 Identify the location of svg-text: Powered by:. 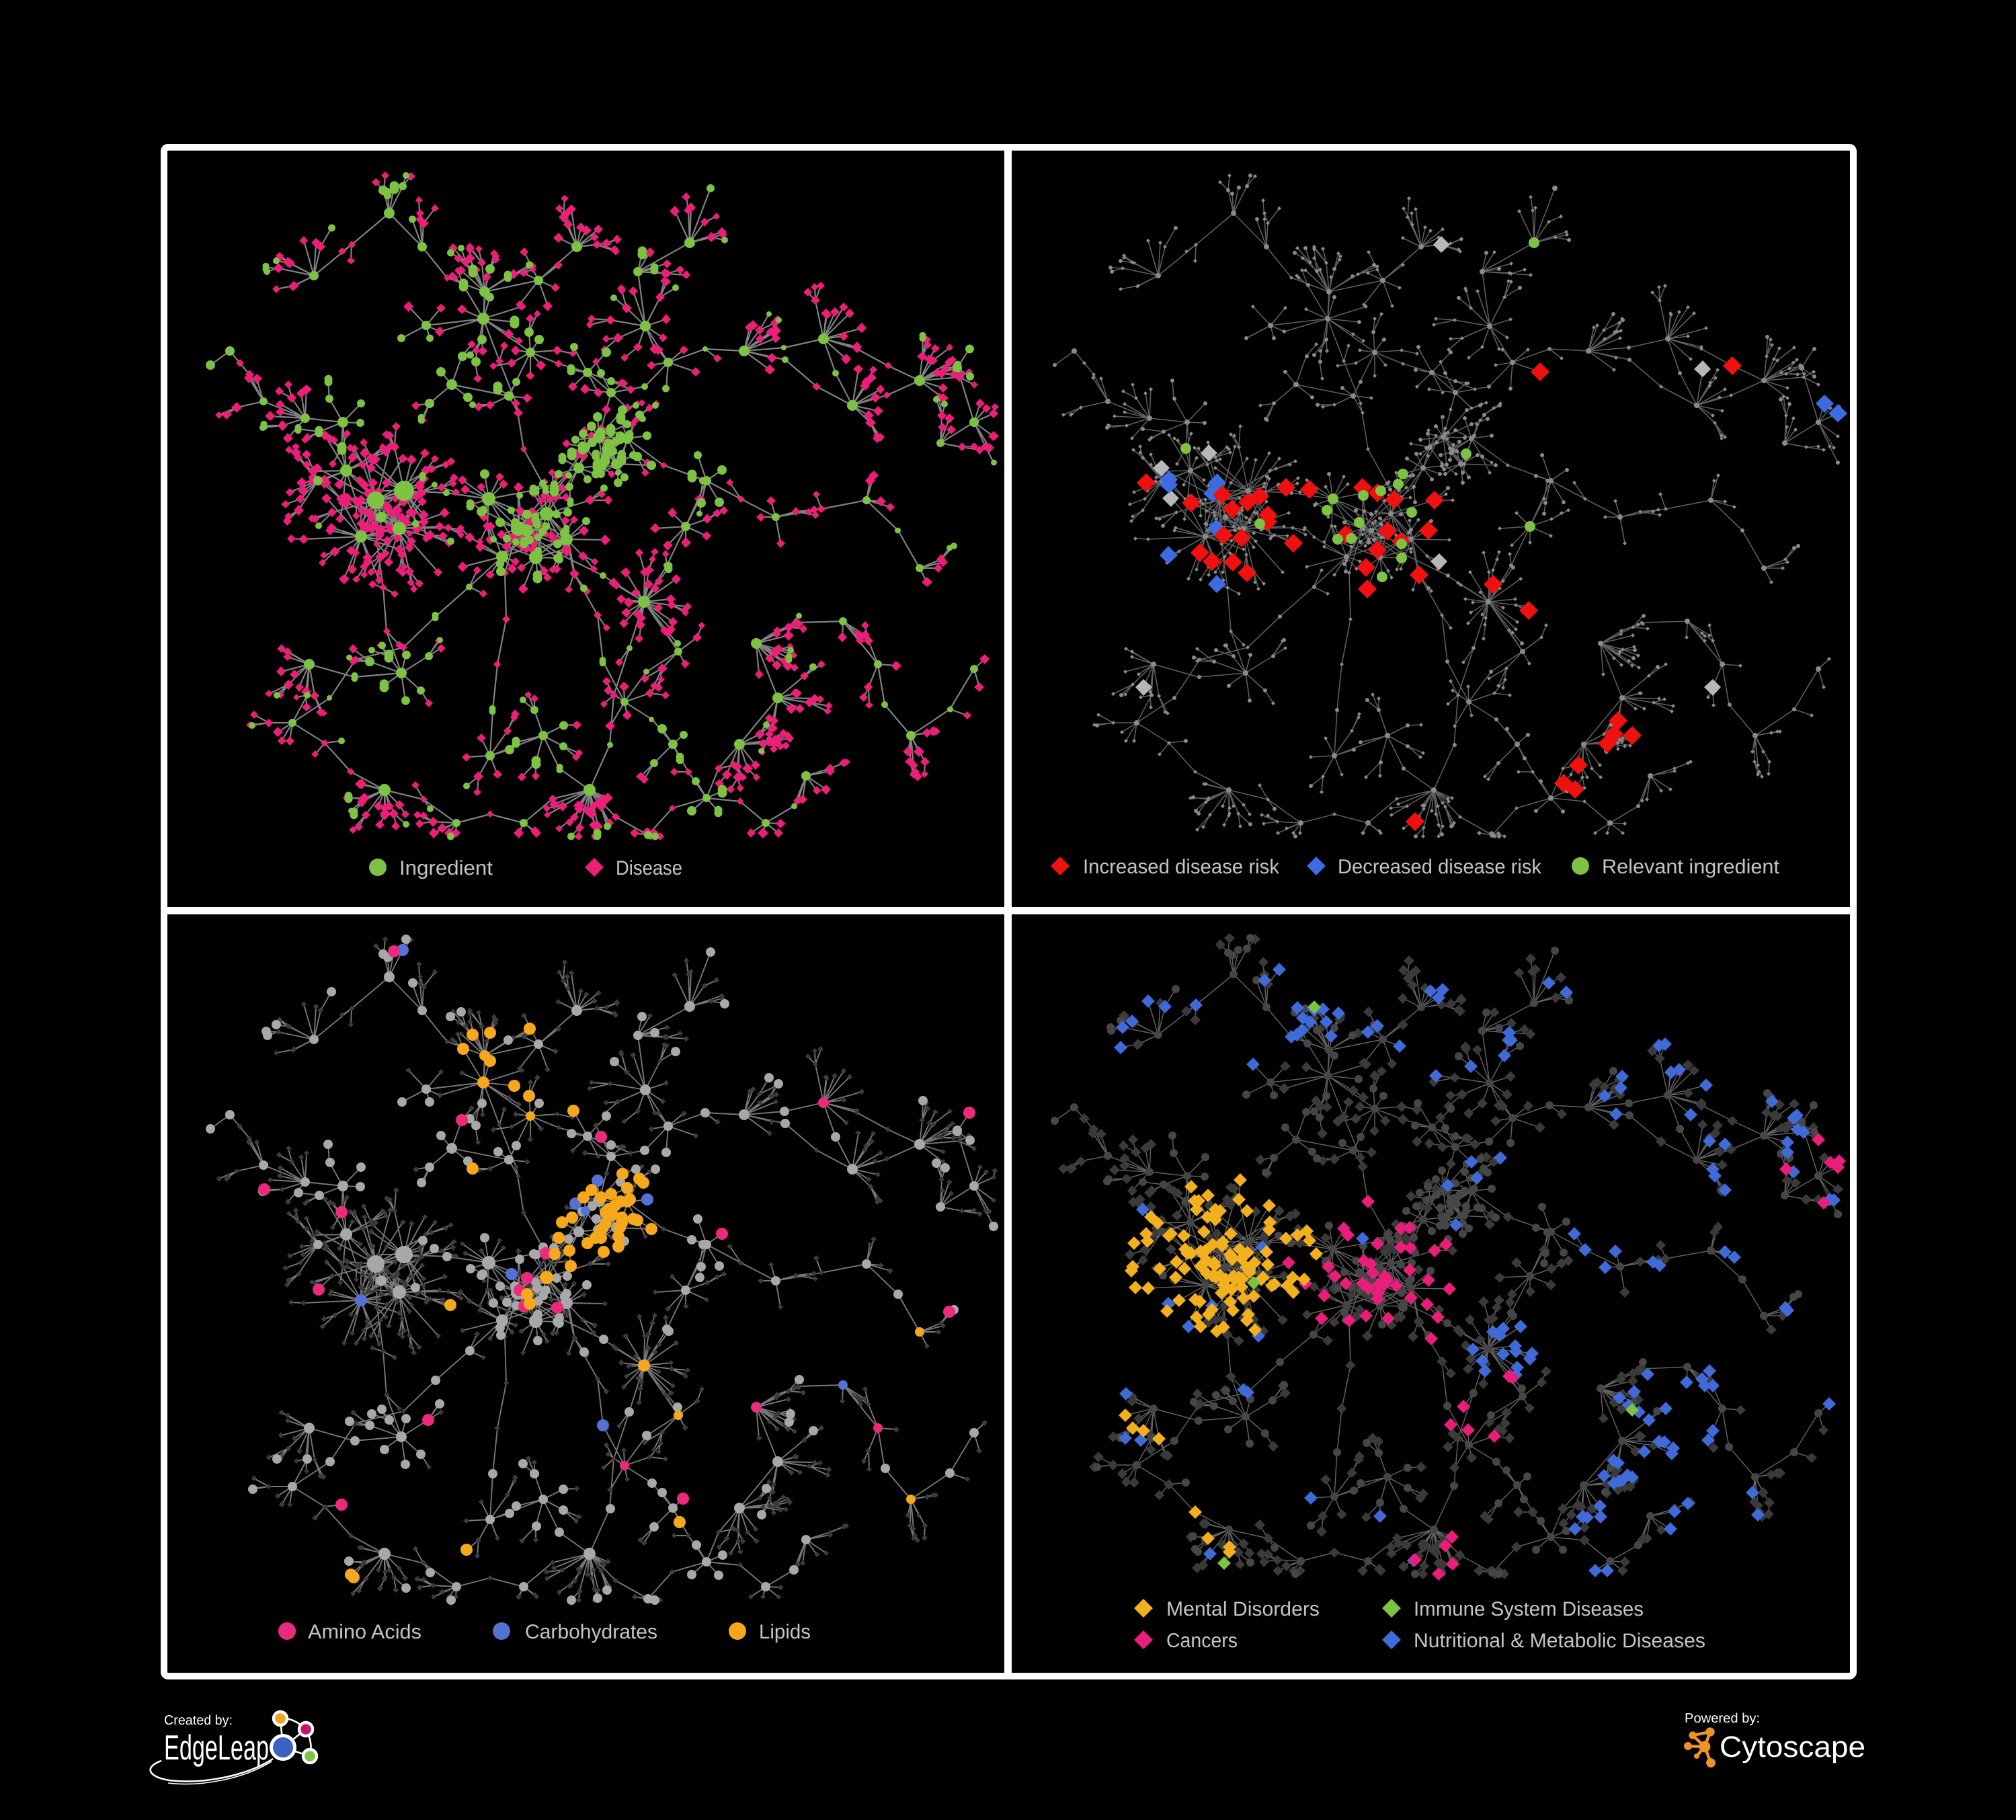
(1722, 1718).